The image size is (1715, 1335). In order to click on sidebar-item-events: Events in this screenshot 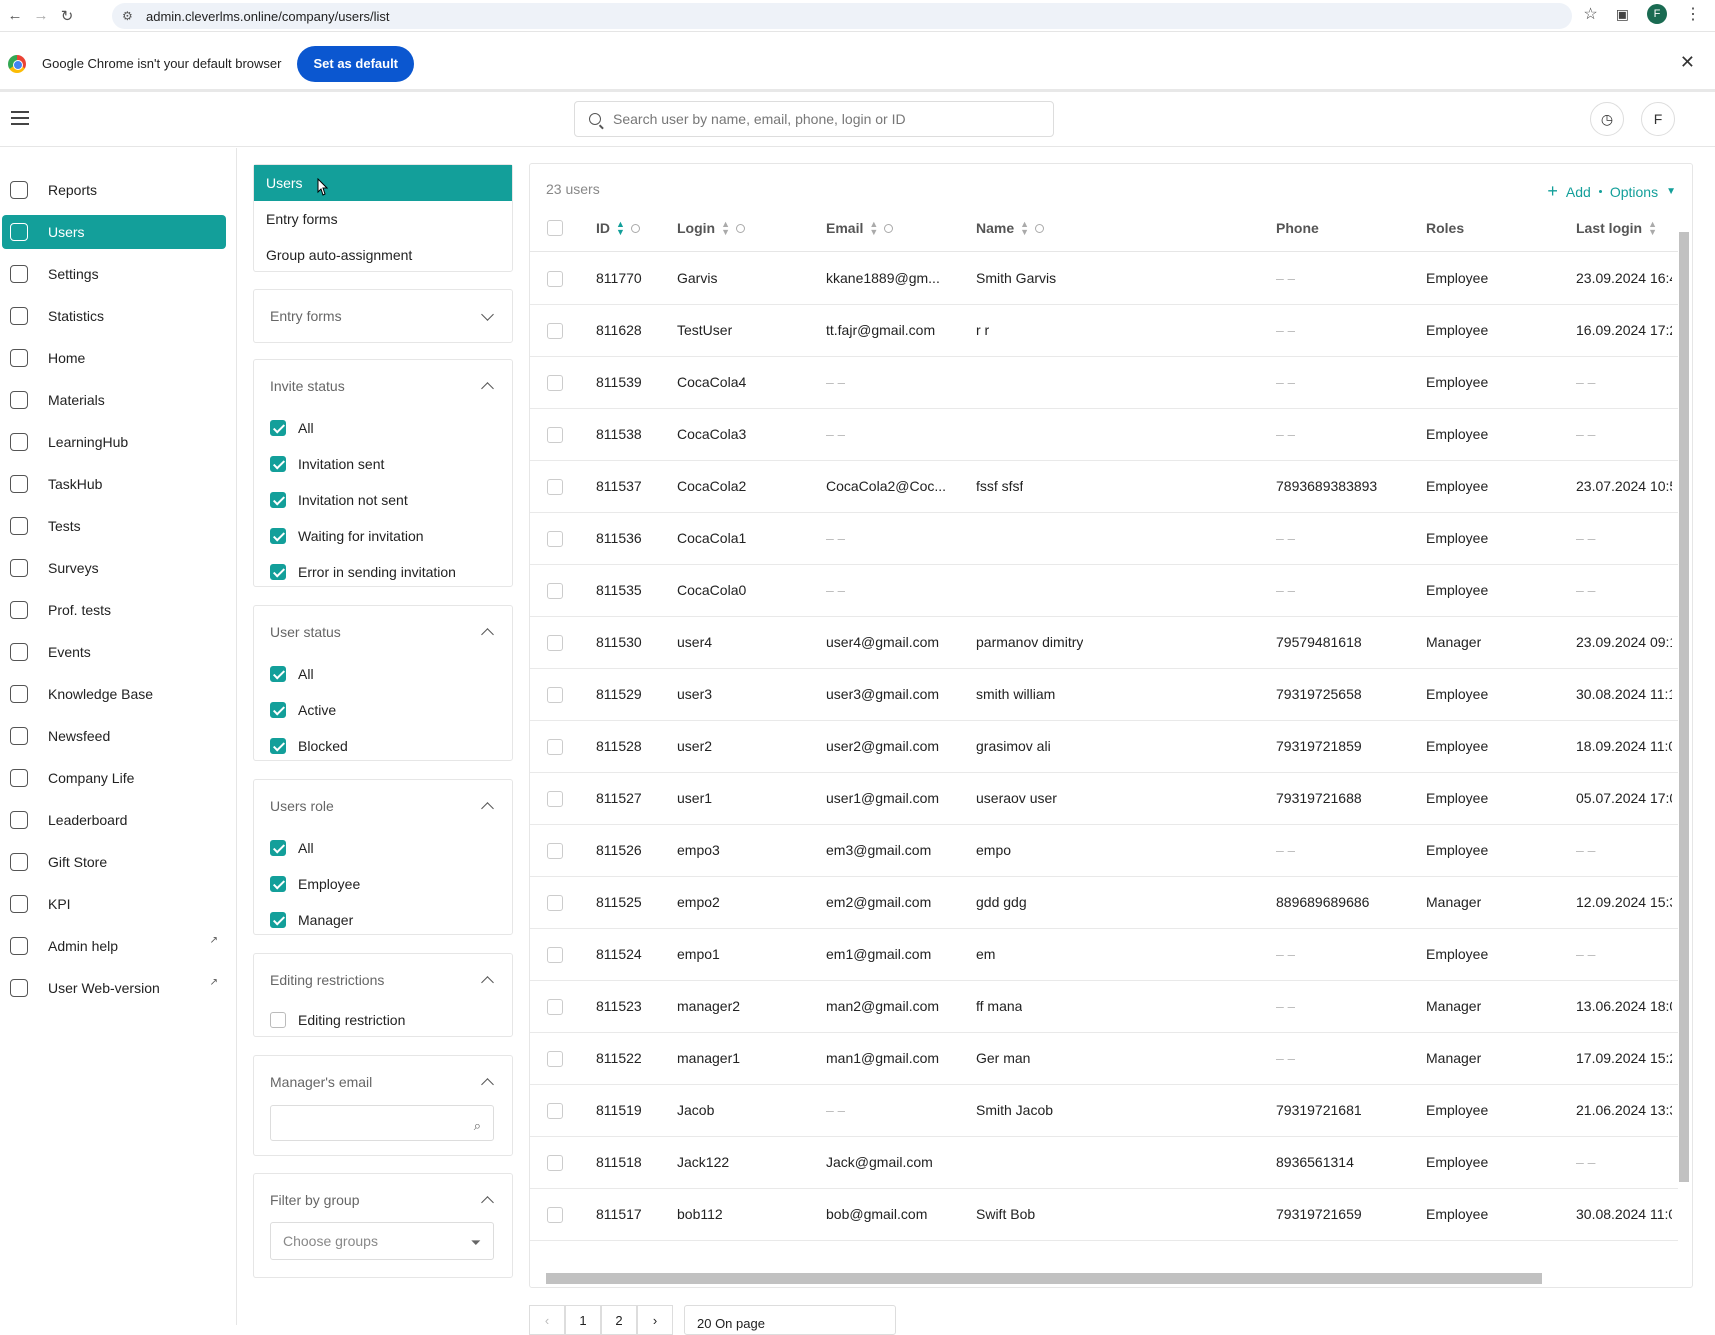, I will do `click(114, 652)`.